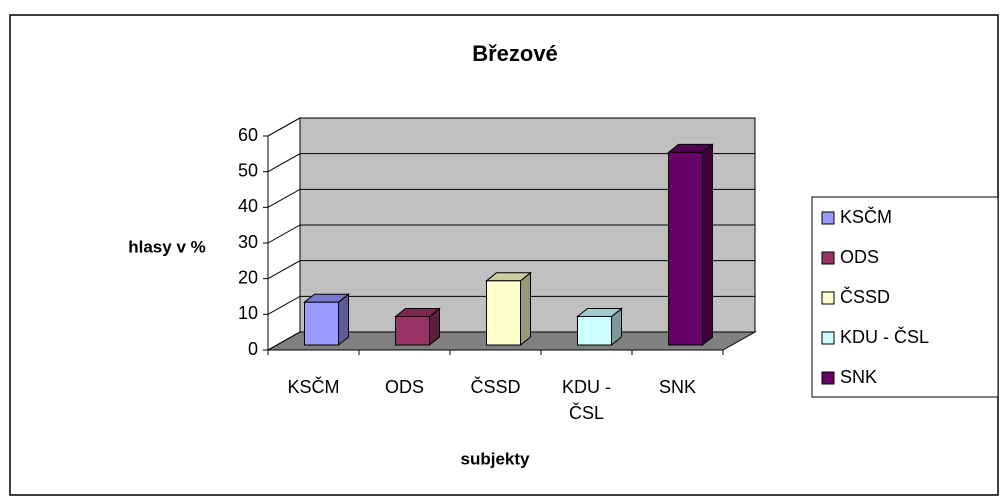 The height and width of the screenshot is (498, 1005). Describe the element at coordinates (313, 387) in the screenshot. I see `x-tick-label: KSČM` at that location.